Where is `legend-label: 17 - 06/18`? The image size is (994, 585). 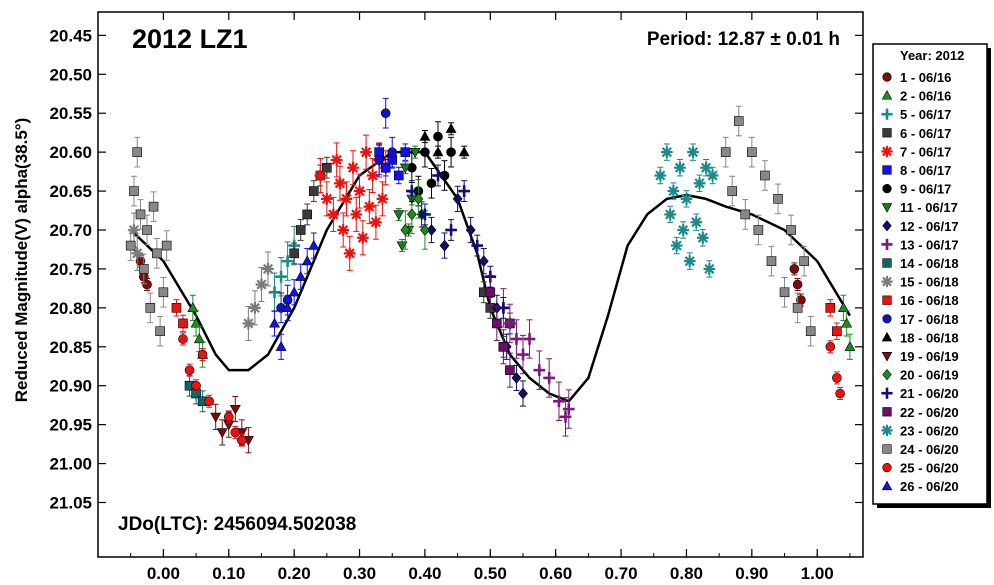 legend-label: 17 - 06/18 is located at coordinates (929, 319).